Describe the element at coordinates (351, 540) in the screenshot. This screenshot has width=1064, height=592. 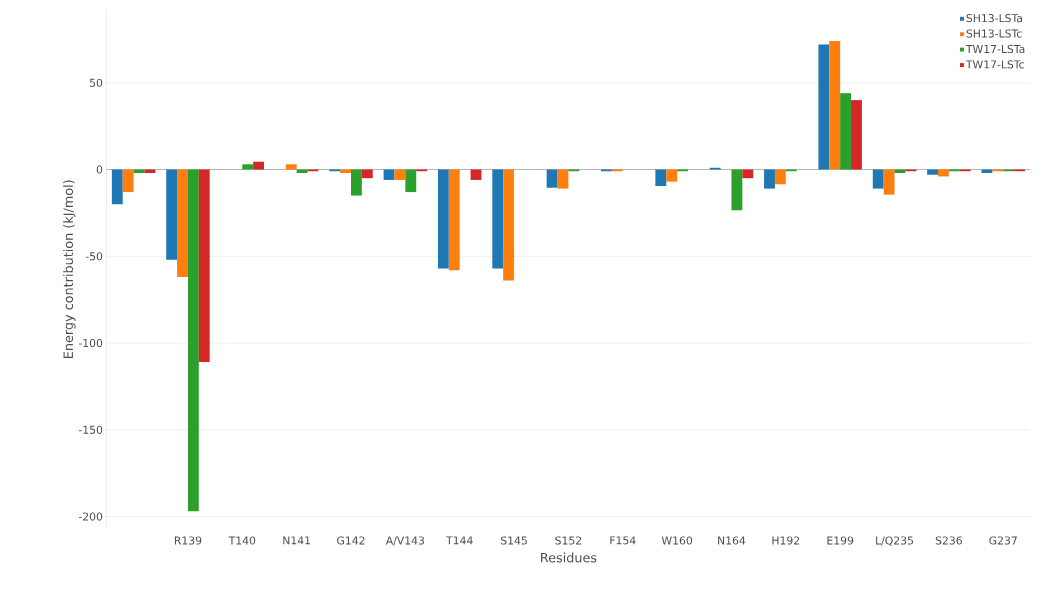
I see `x-tick-label: G142` at that location.